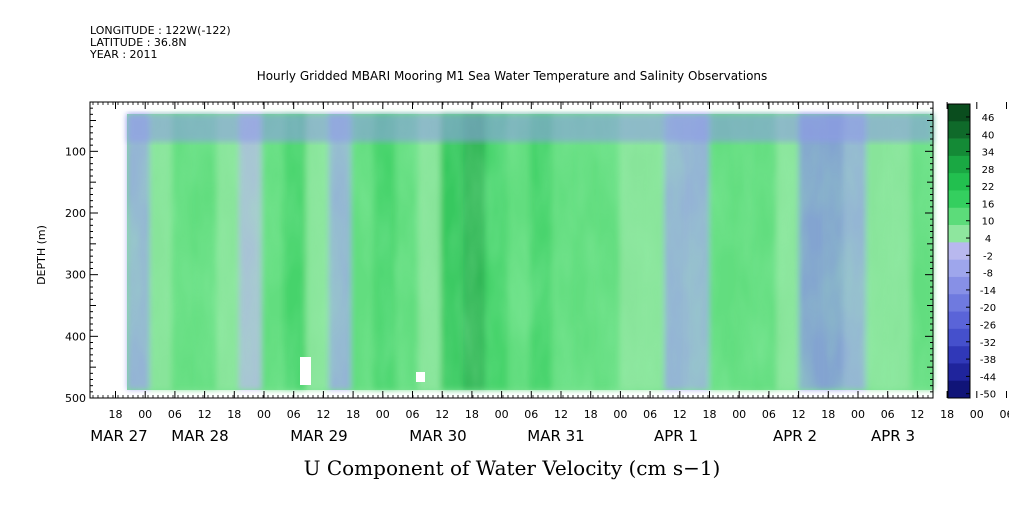  I want to click on x-date-label: MAR 28, so click(199, 436).